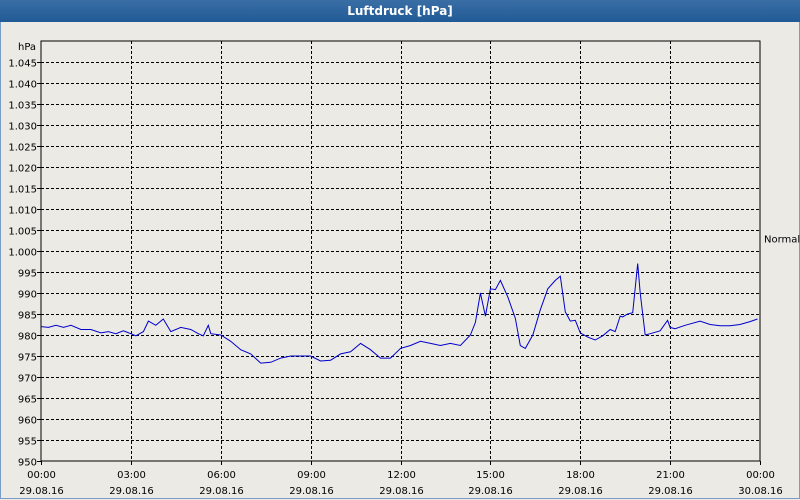  Describe the element at coordinates (22, 127) in the screenshot. I see `y-tick-label: 1.030` at that location.